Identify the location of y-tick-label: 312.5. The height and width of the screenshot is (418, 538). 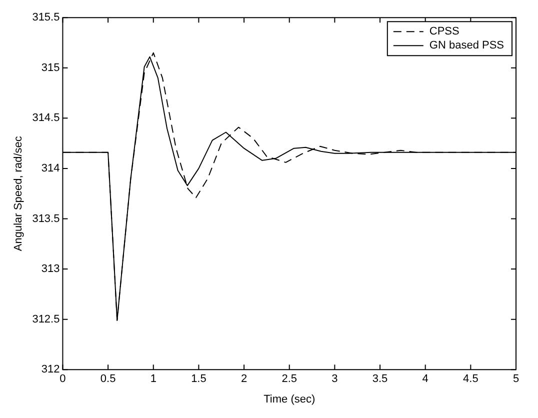
(46, 319).